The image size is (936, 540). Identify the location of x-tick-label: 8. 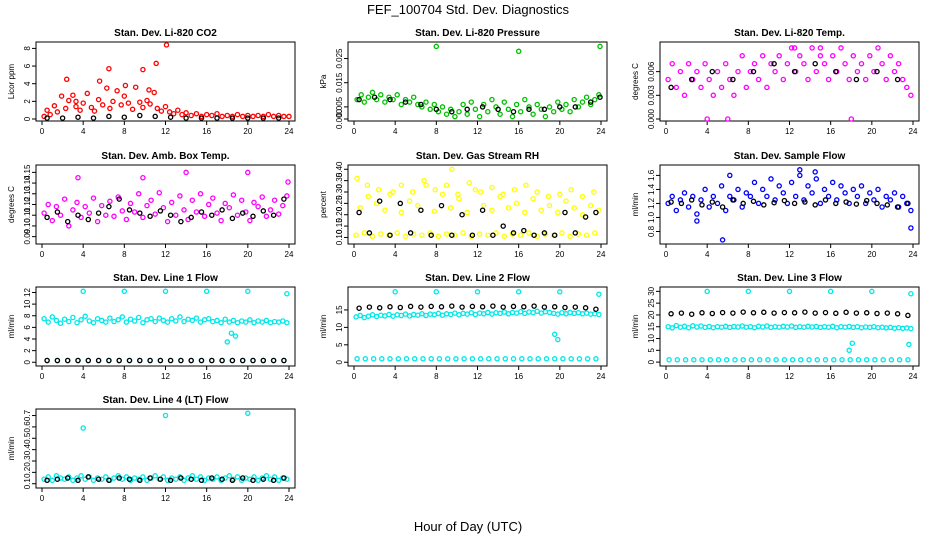
(436, 376).